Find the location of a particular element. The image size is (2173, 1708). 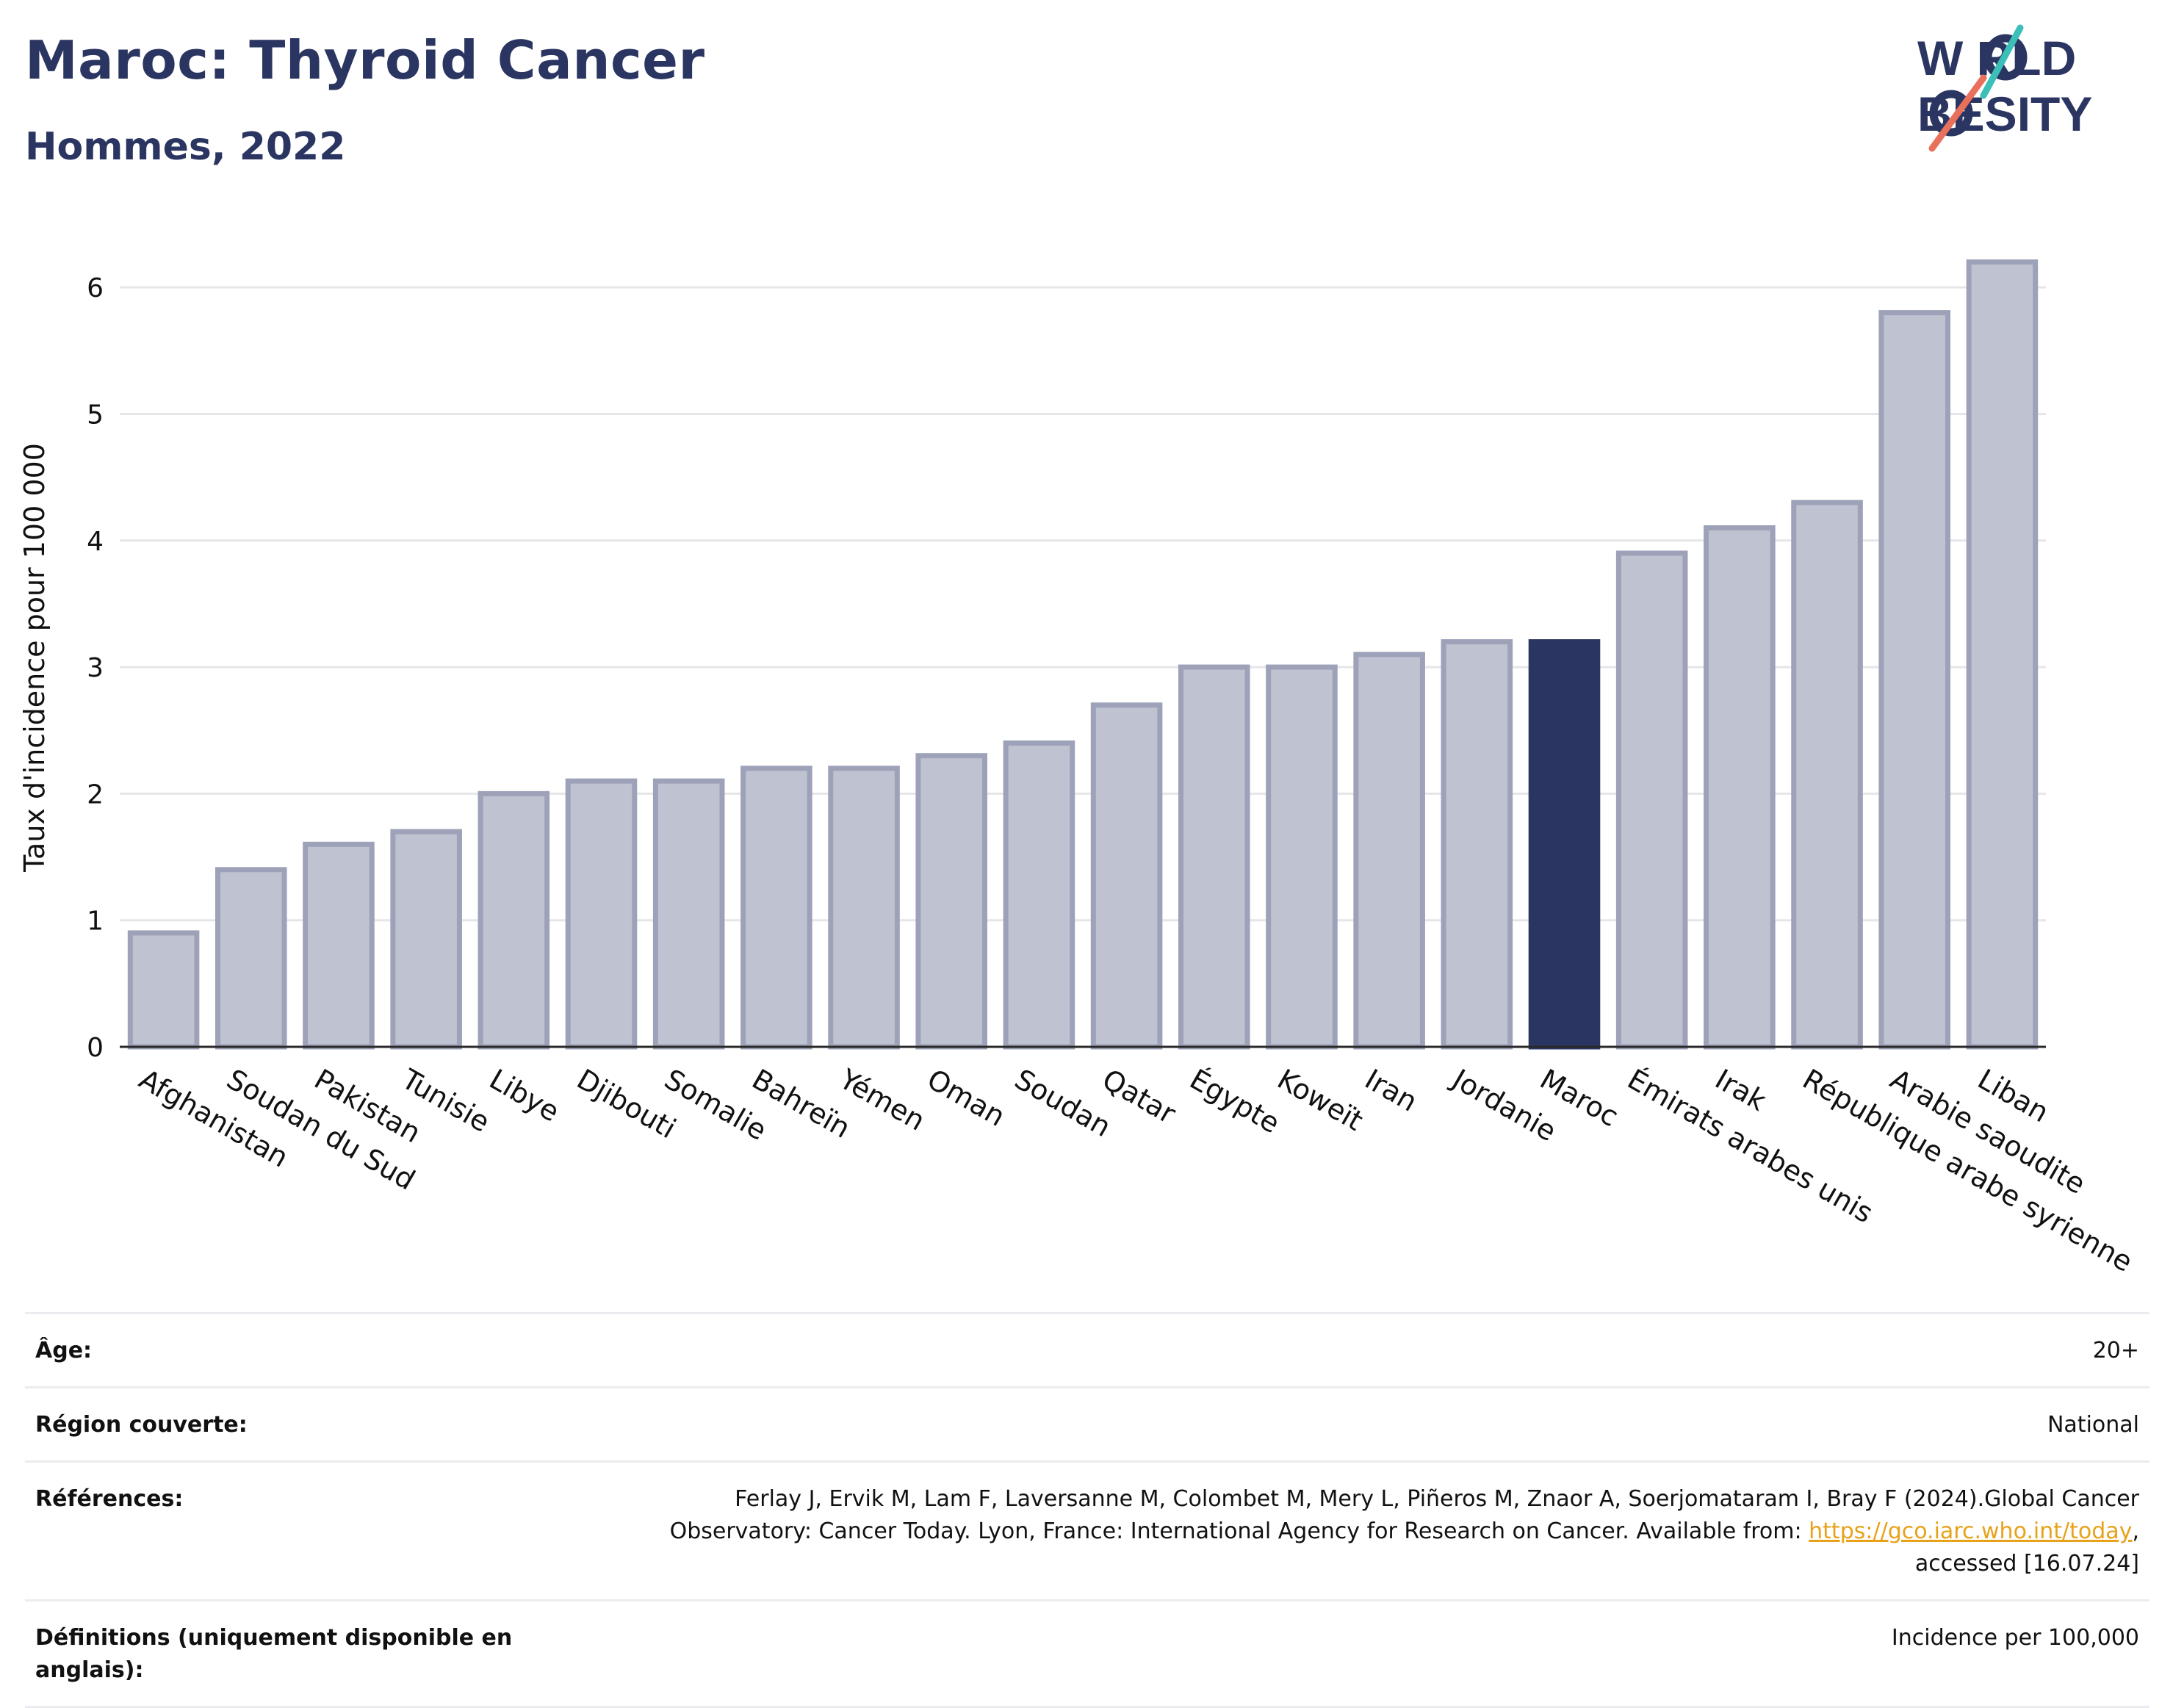

bar-somalie is located at coordinates (688, 914).